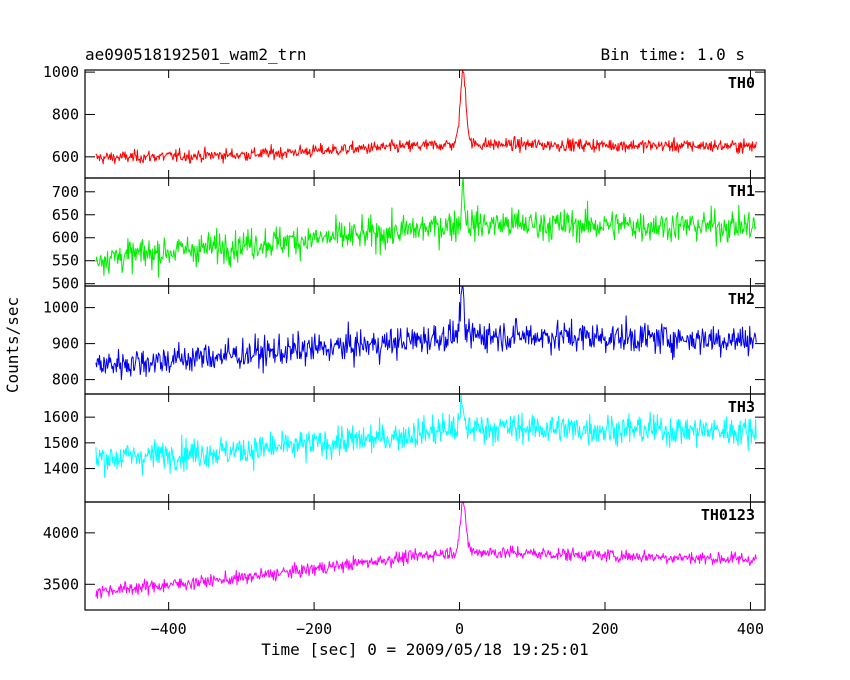 The image size is (850, 680). What do you see at coordinates (741, 191) in the screenshot?
I see `panel-label: TH1` at bounding box center [741, 191].